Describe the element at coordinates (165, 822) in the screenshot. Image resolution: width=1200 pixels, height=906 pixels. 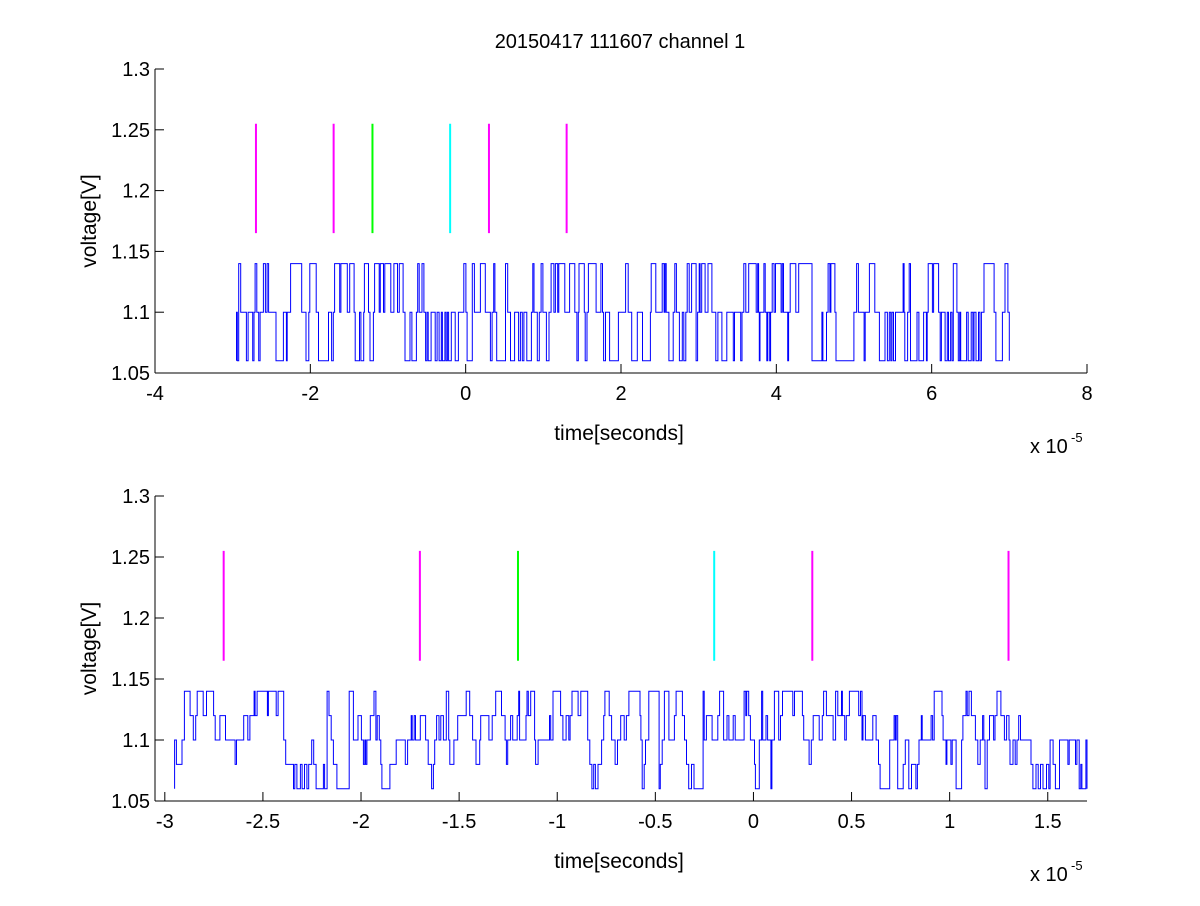
I see `x-tick-label: -3` at that location.